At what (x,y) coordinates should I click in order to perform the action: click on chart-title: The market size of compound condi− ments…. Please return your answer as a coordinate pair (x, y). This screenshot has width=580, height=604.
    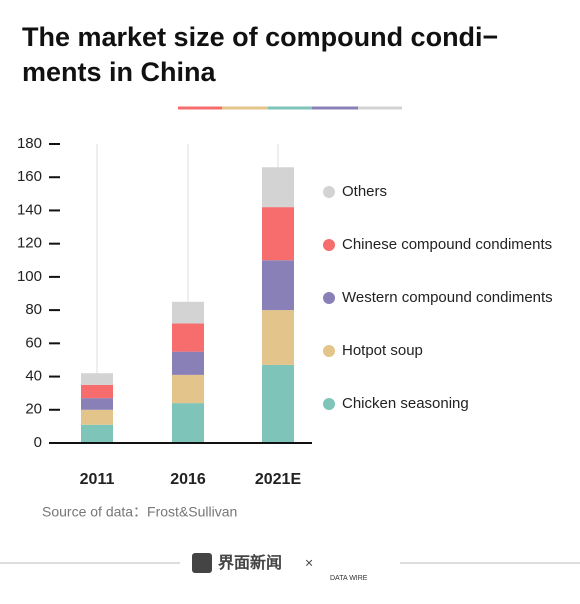
    Looking at the image, I should click on (260, 54).